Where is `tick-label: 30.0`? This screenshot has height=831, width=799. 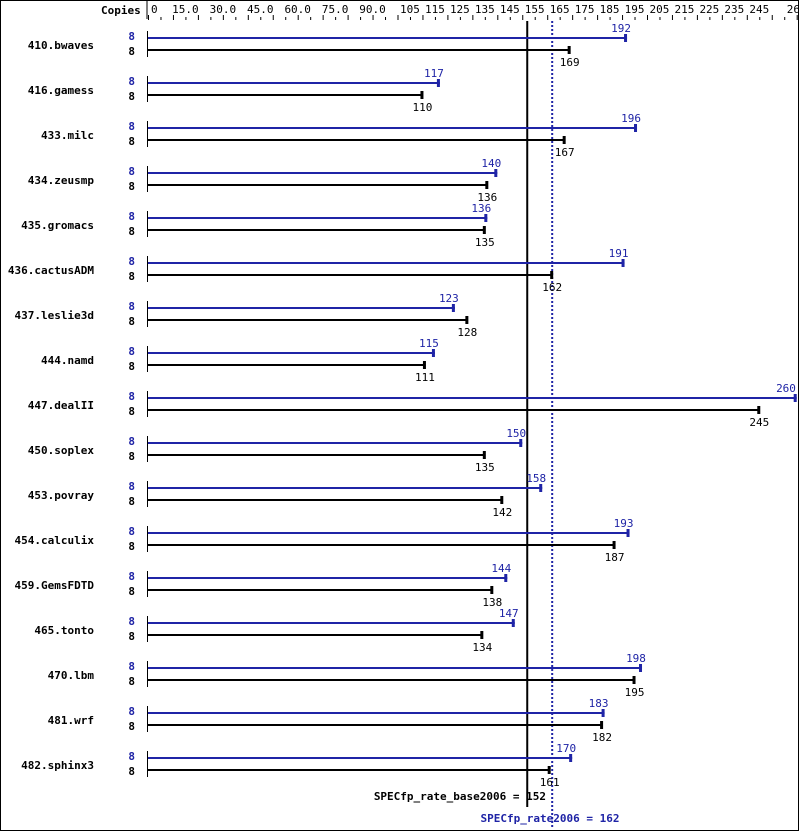 tick-label: 30.0 is located at coordinates (223, 9).